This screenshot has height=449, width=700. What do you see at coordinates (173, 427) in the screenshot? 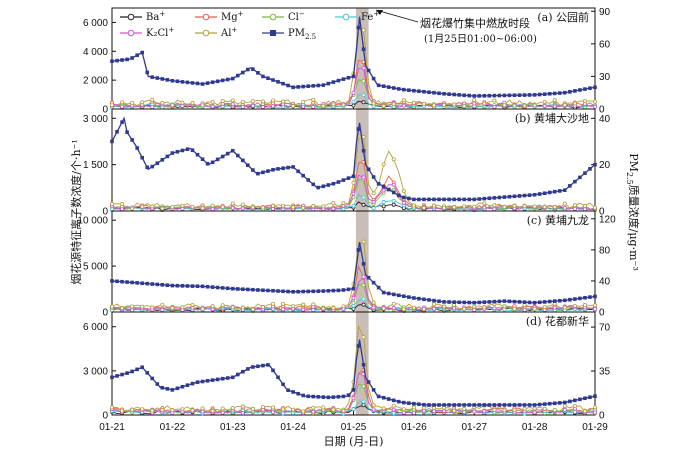
I see `x-tick-label: 01-22` at bounding box center [173, 427].